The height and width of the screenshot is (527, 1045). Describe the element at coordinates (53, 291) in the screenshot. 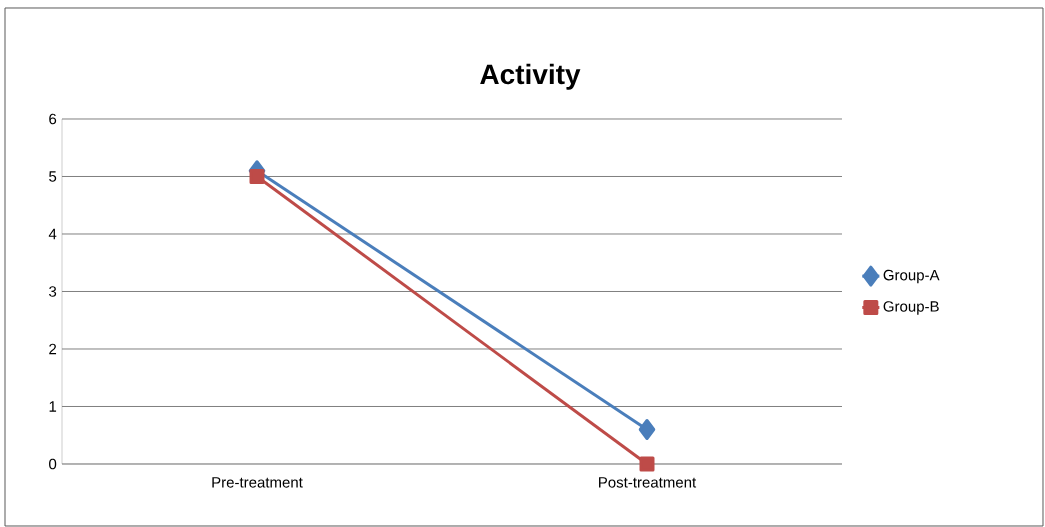

I see `y-tick-label: 3` at that location.